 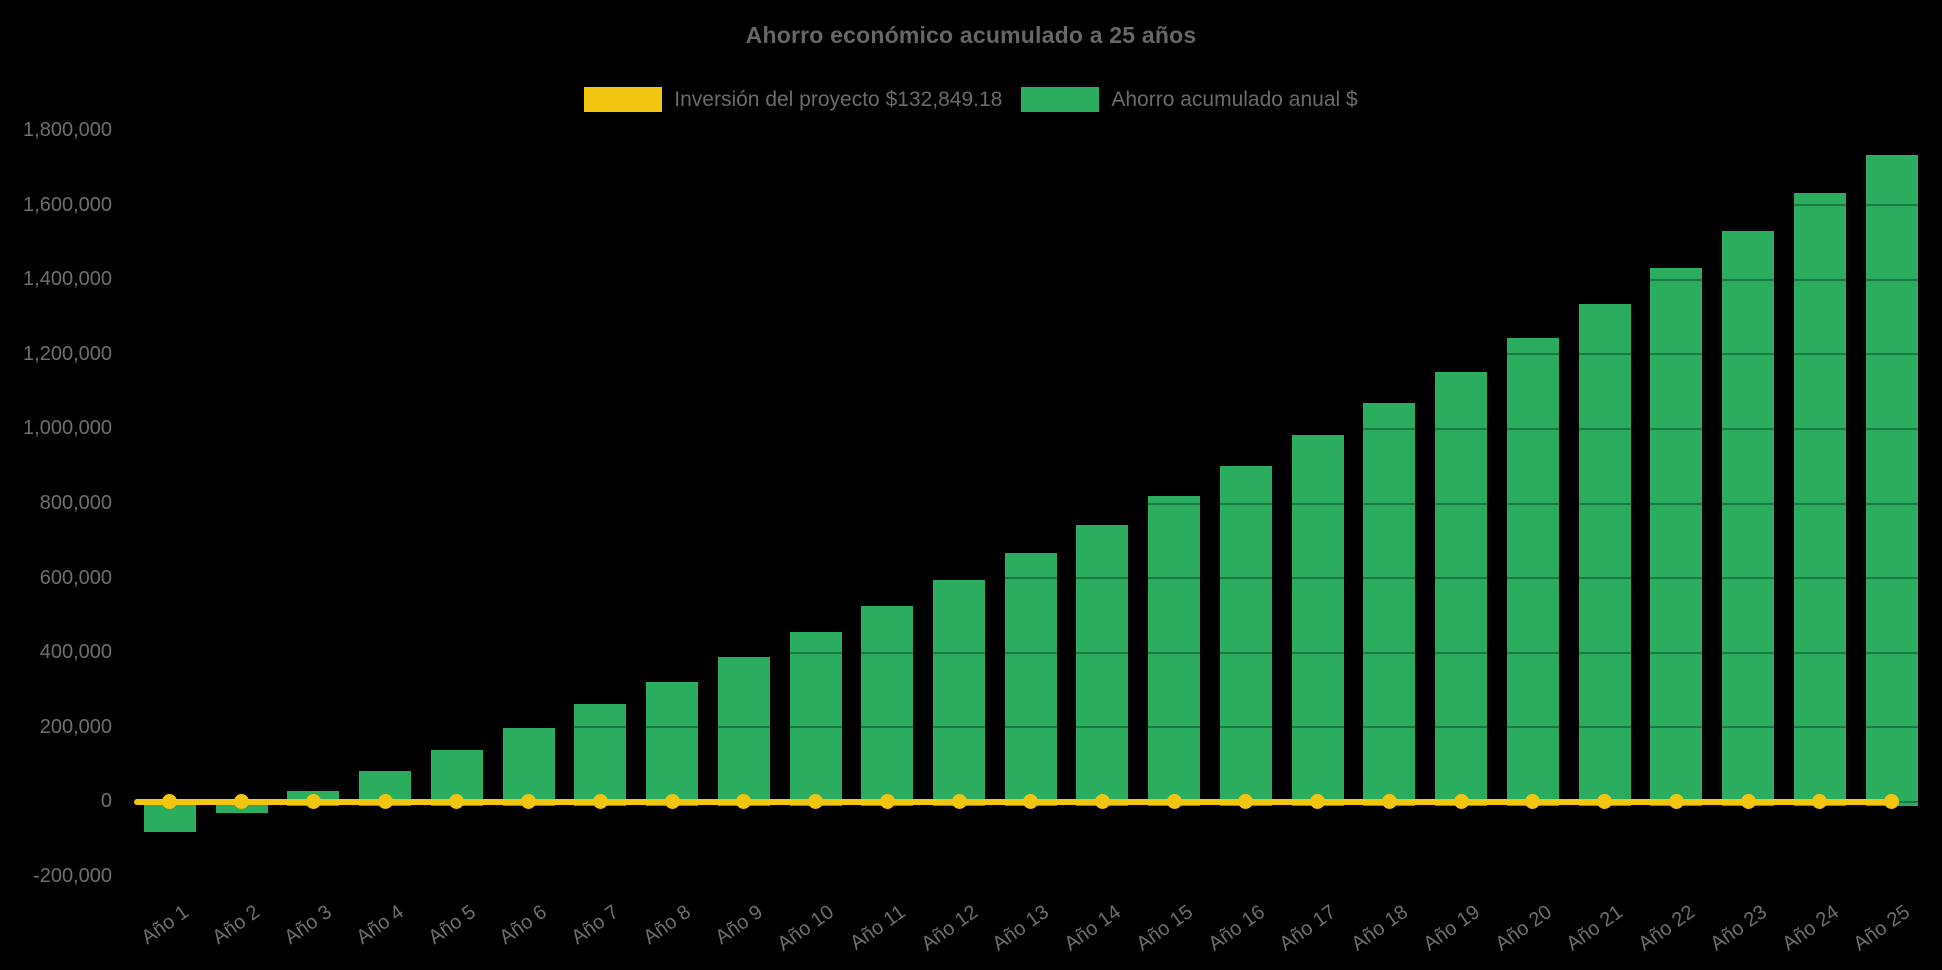 What do you see at coordinates (815, 719) in the screenshot?
I see `bar-año-10` at bounding box center [815, 719].